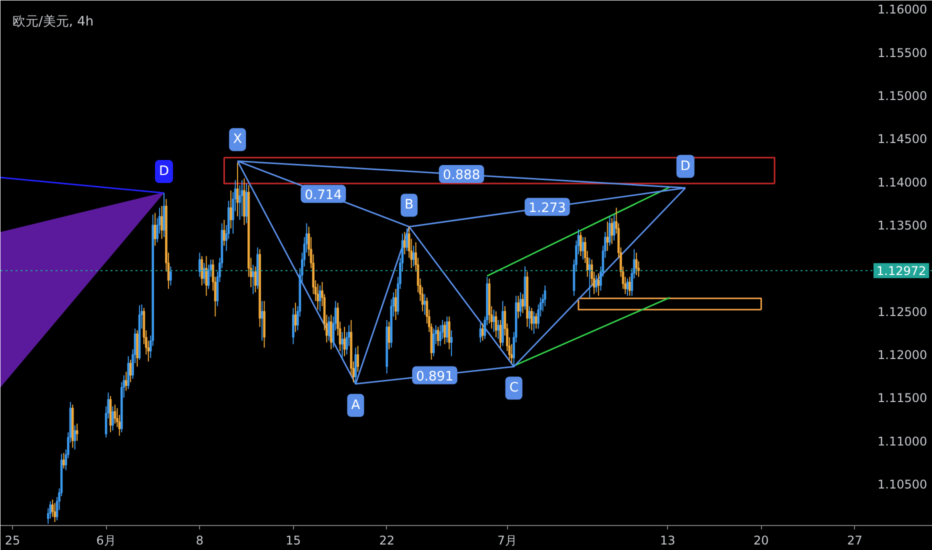 This screenshot has width=932, height=550. Describe the element at coordinates (903, 398) in the screenshot. I see `y-tick-label: 1.11500` at that location.